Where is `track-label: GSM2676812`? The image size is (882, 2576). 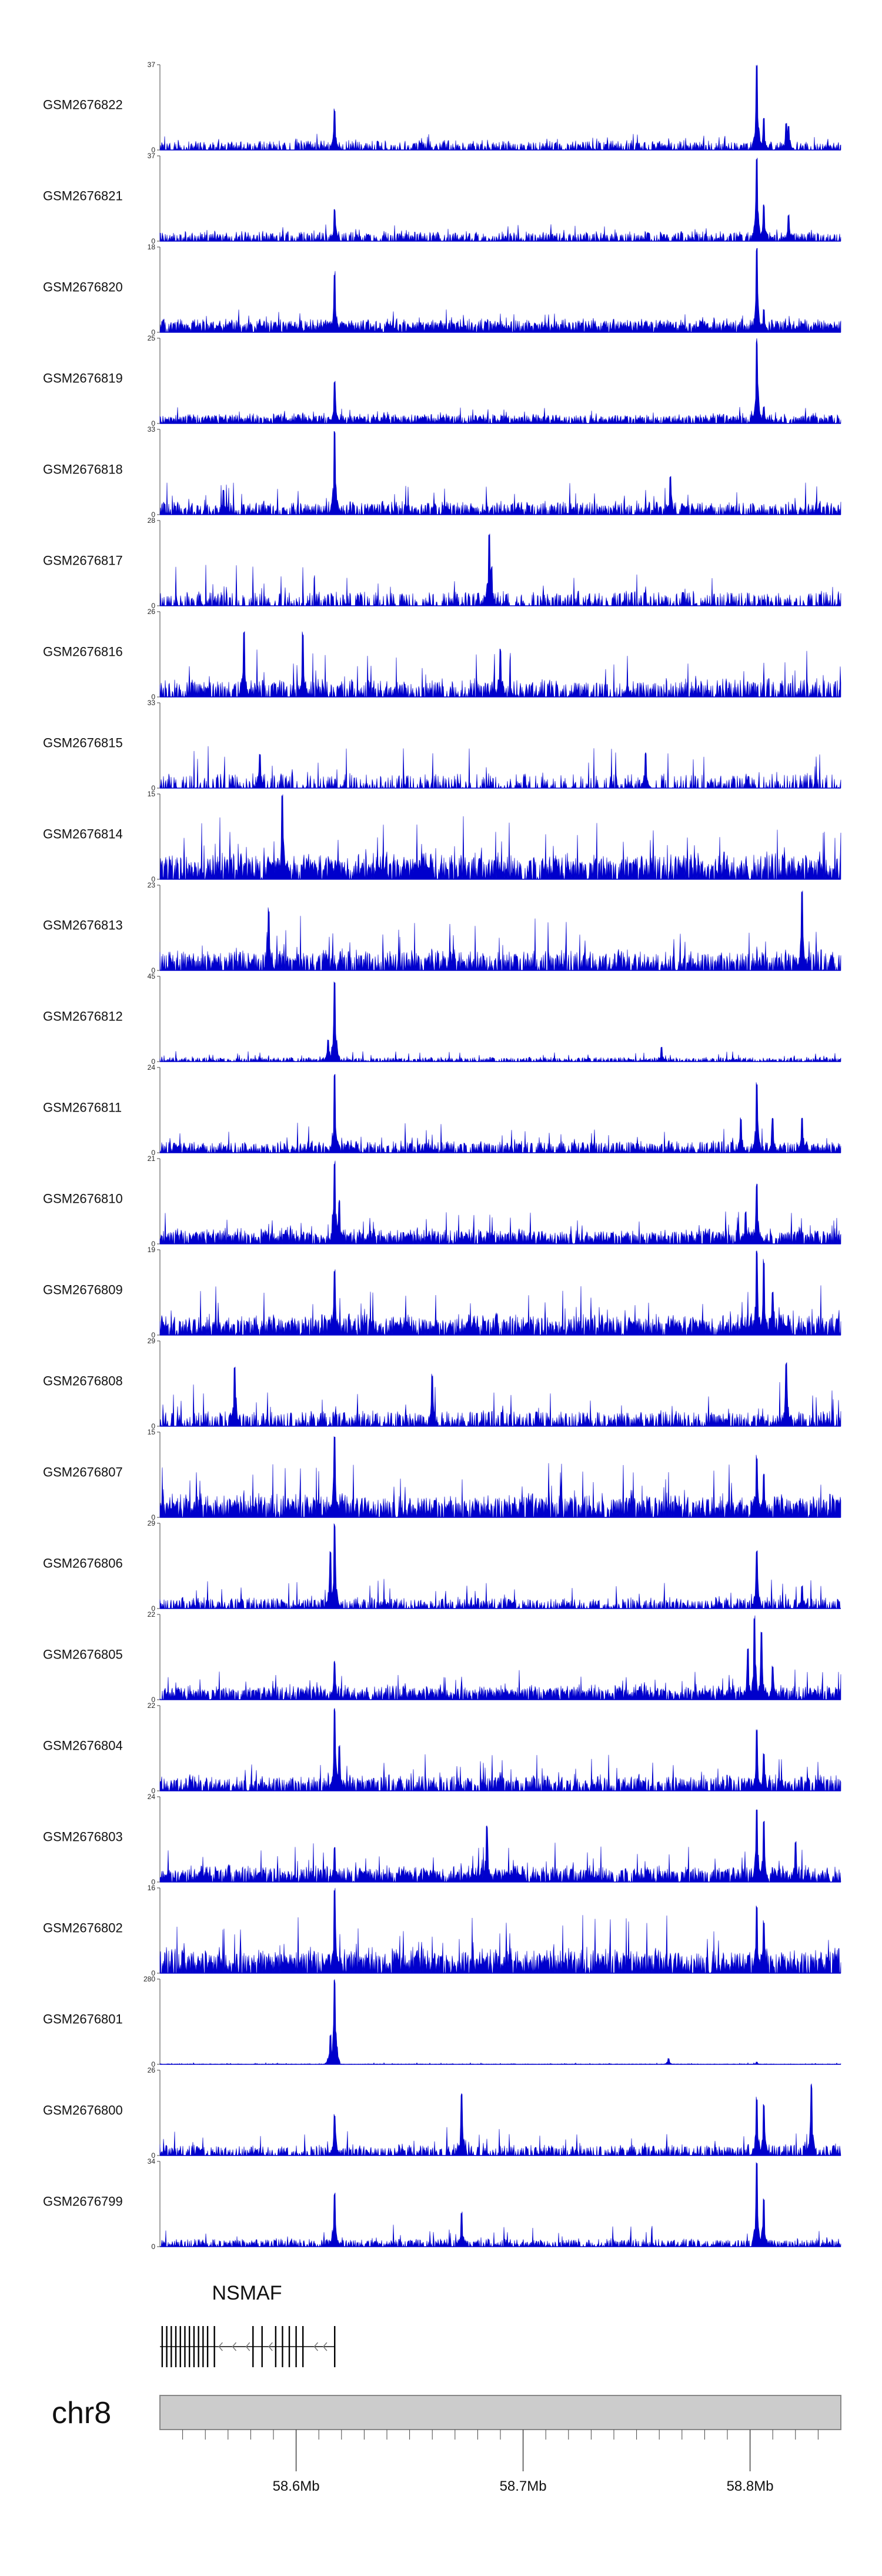 track-label: GSM2676812 is located at coordinates (83, 1016).